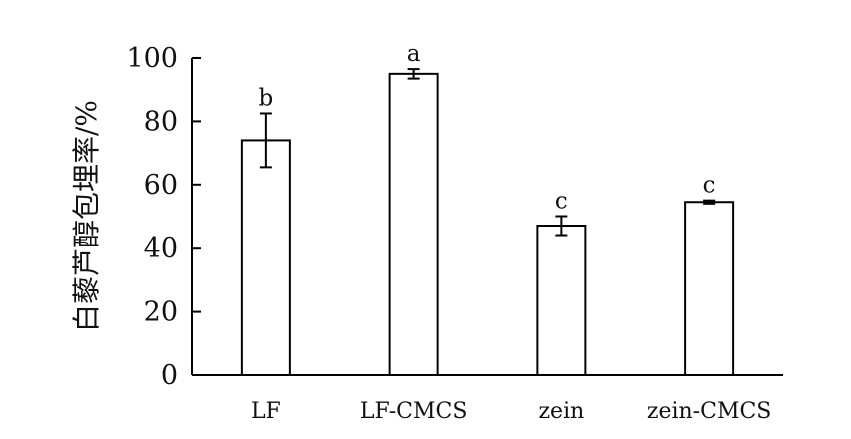 Image resolution: width=851 pixels, height=439 pixels. Describe the element at coordinates (169, 375) in the screenshot. I see `y-tick-label: 0` at that location.